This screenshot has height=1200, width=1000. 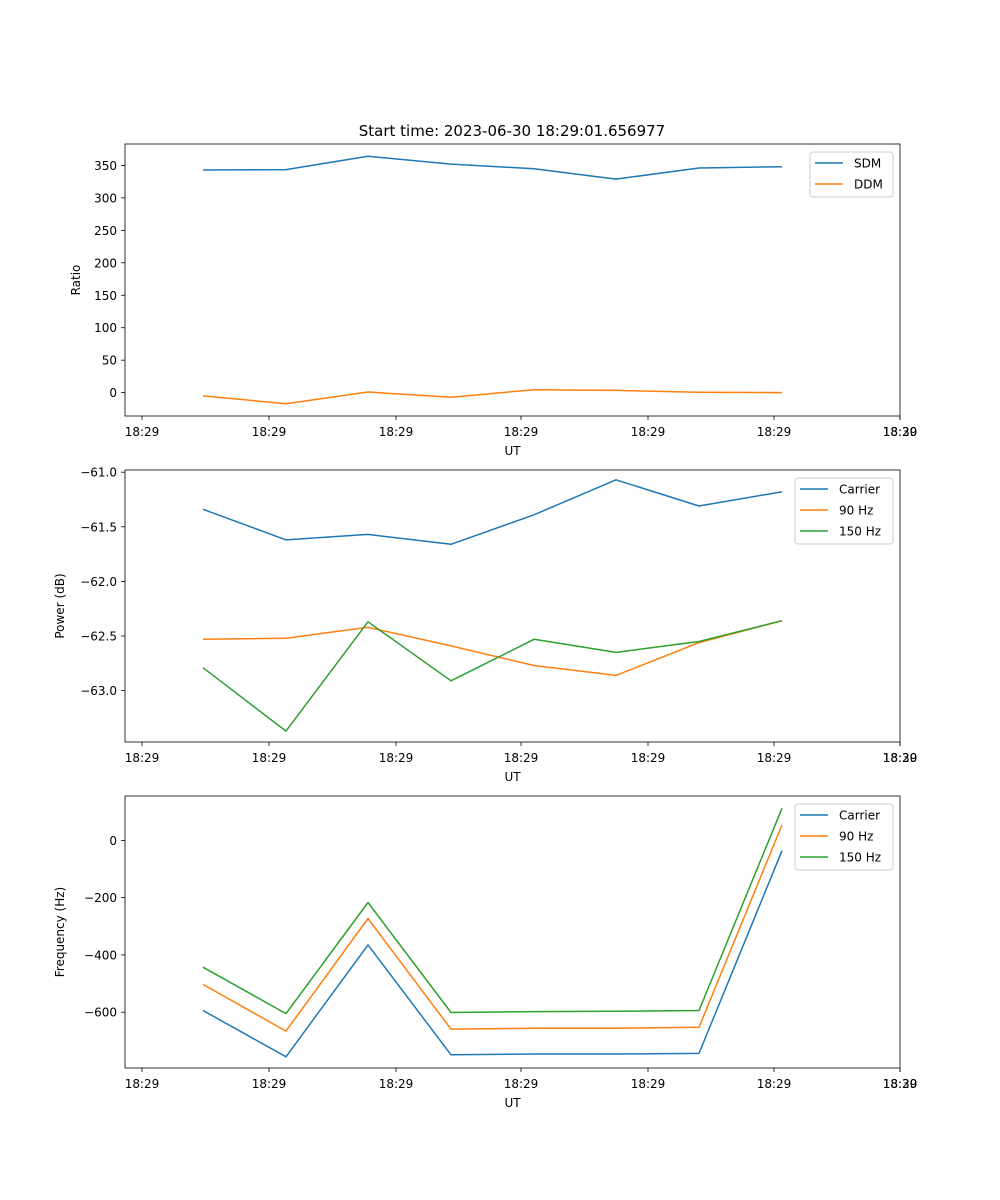 I want to click on ratio-y-tick-label: 200, so click(x=105, y=263).